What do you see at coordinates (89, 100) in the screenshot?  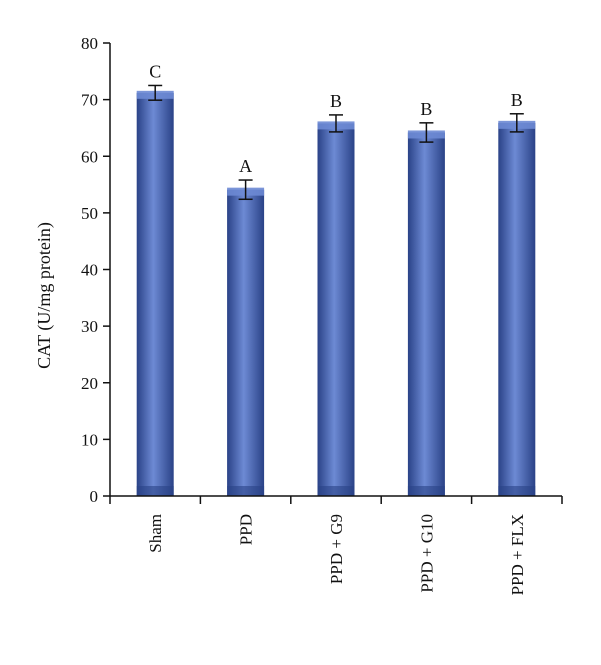 I see `y-tick-label: 70` at bounding box center [89, 100].